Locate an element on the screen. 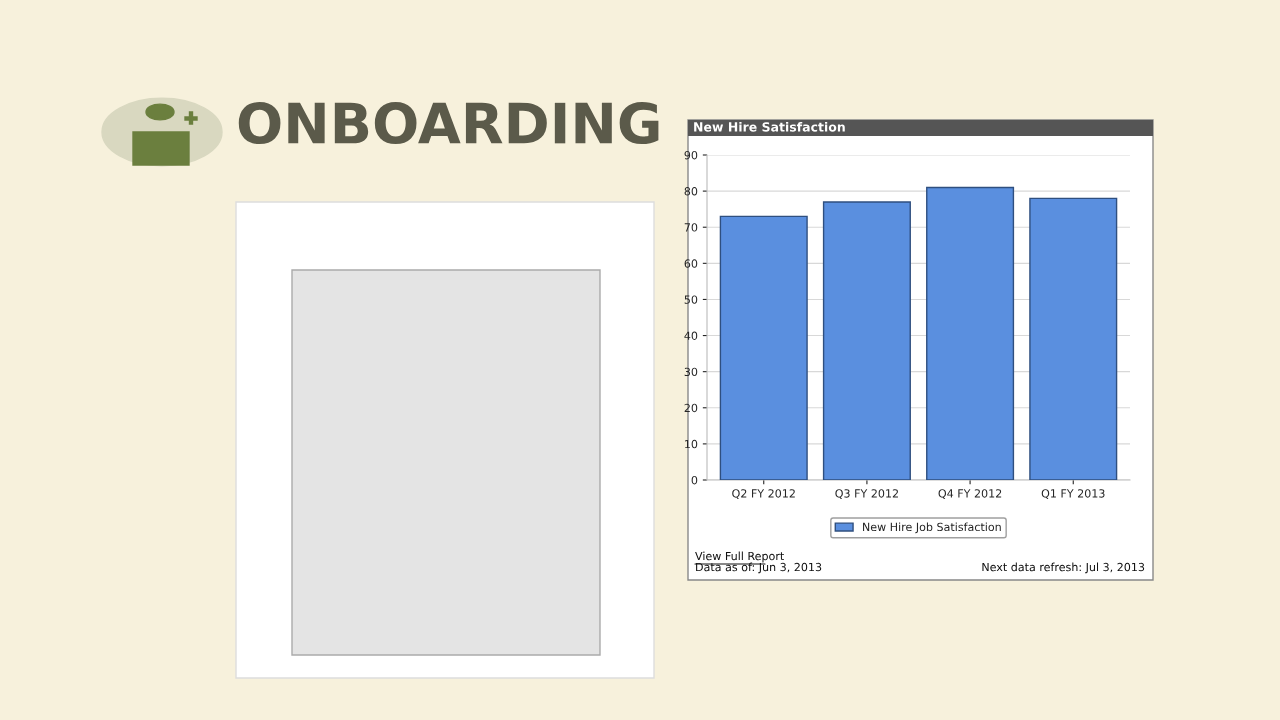  x-tick-label: Q1 FY 2013 is located at coordinates (1073, 494).